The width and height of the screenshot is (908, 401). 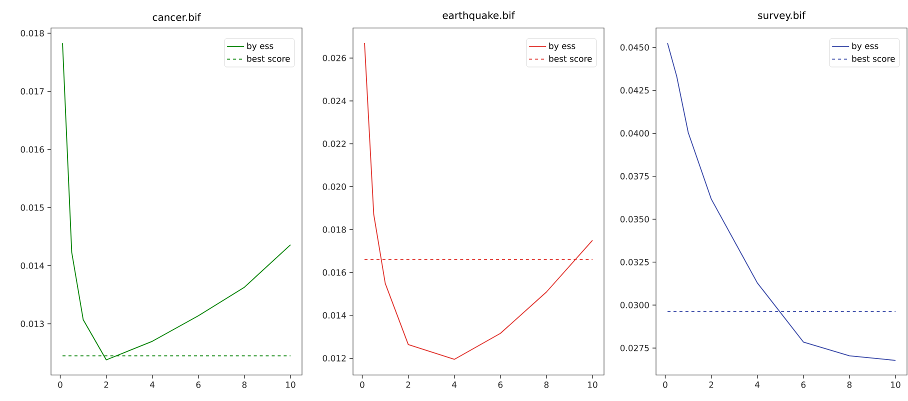 I want to click on y-tick-label: 0.0300, so click(x=634, y=305).